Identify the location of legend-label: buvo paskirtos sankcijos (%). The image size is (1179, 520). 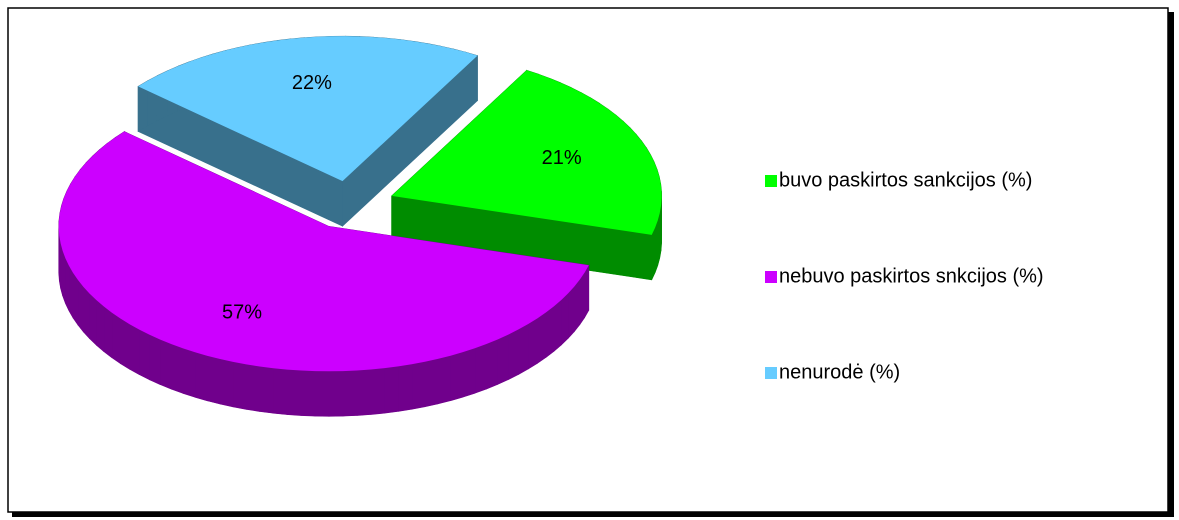
(905, 180).